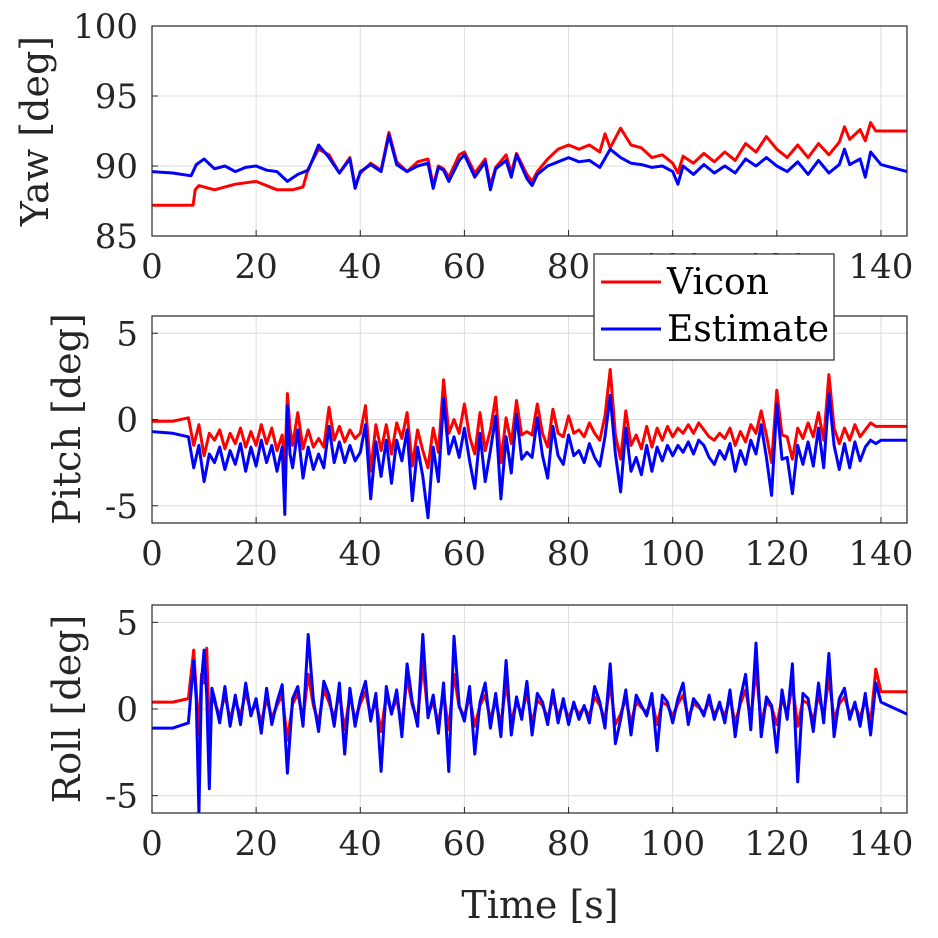 This screenshot has width=938, height=938. I want to click on yaw-ytick-label: 90, so click(116, 167).